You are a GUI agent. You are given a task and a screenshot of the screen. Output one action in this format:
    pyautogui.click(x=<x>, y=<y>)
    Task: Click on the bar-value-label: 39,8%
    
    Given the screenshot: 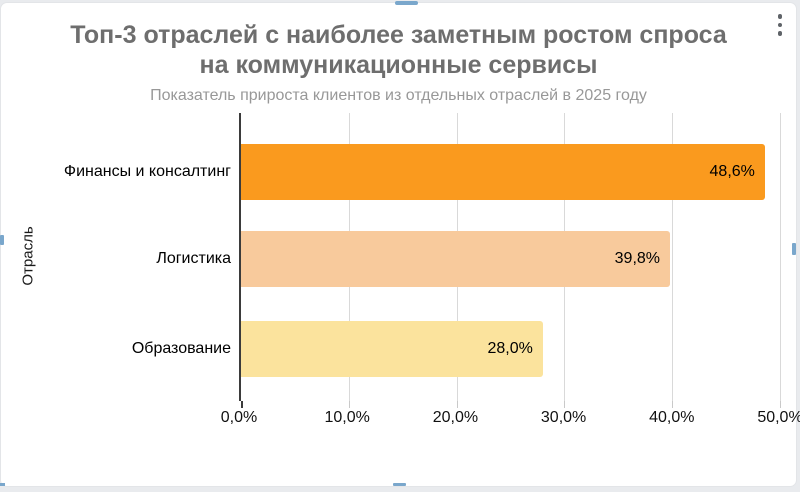 What is the action you would take?
    pyautogui.click(x=637, y=258)
    